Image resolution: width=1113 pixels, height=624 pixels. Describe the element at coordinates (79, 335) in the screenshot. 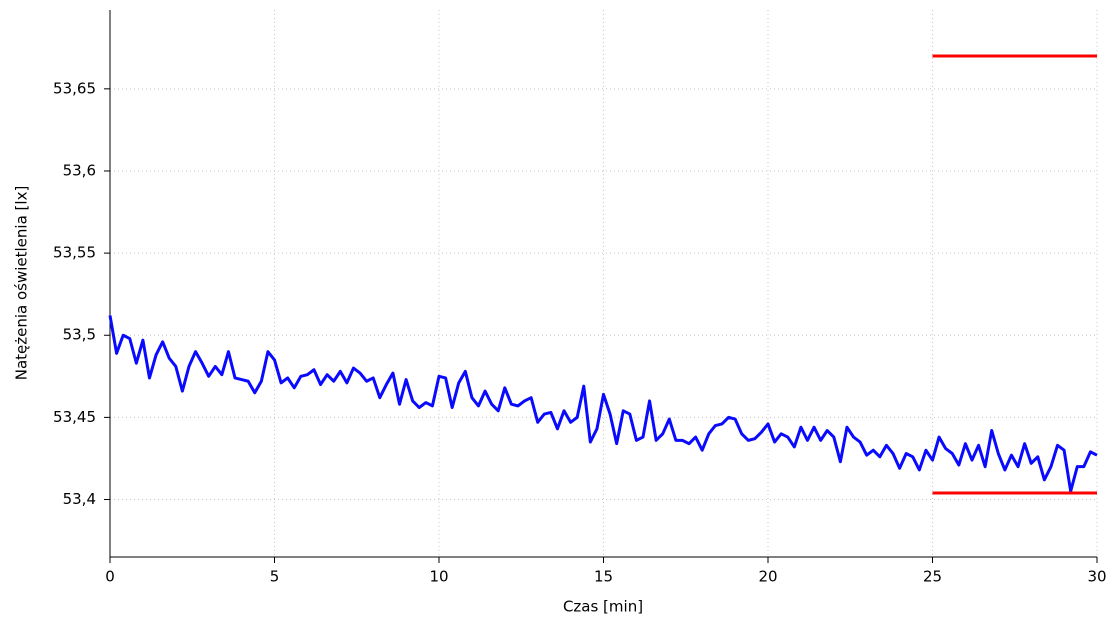

I see `y-tick-label: 53,5` at that location.